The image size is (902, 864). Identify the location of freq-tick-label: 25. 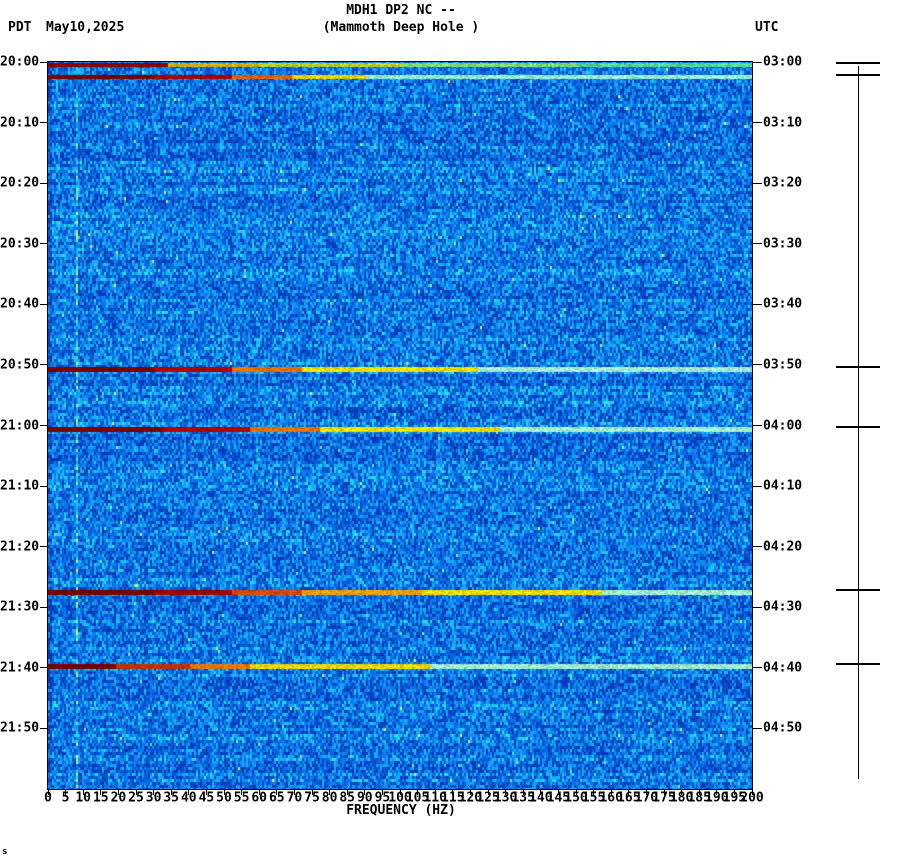
(136, 798).